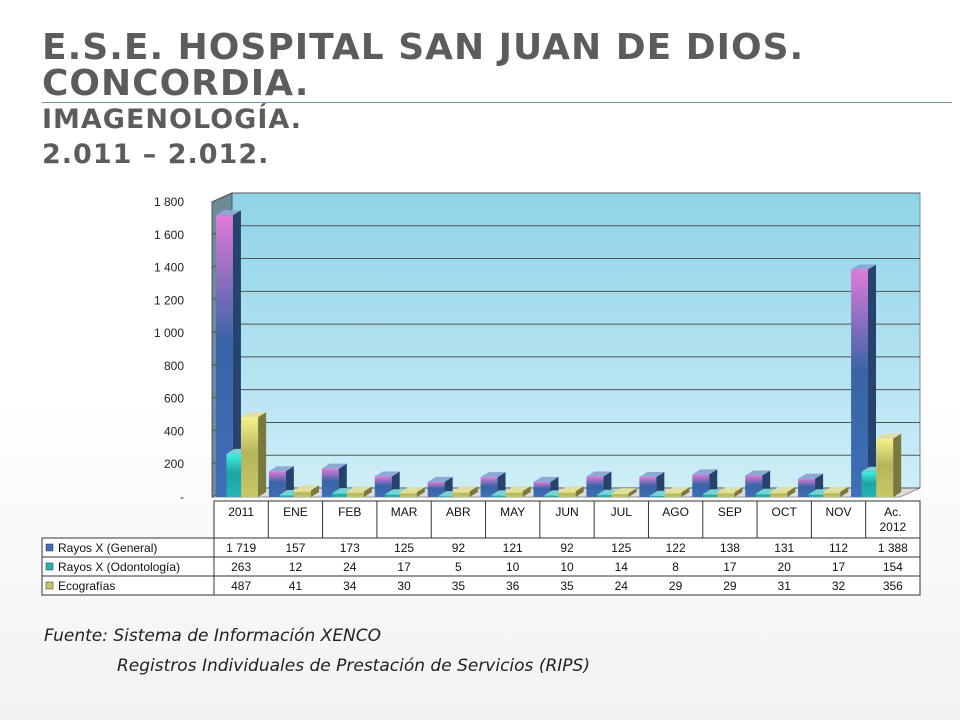  I want to click on data-label: 35, so click(567, 586).